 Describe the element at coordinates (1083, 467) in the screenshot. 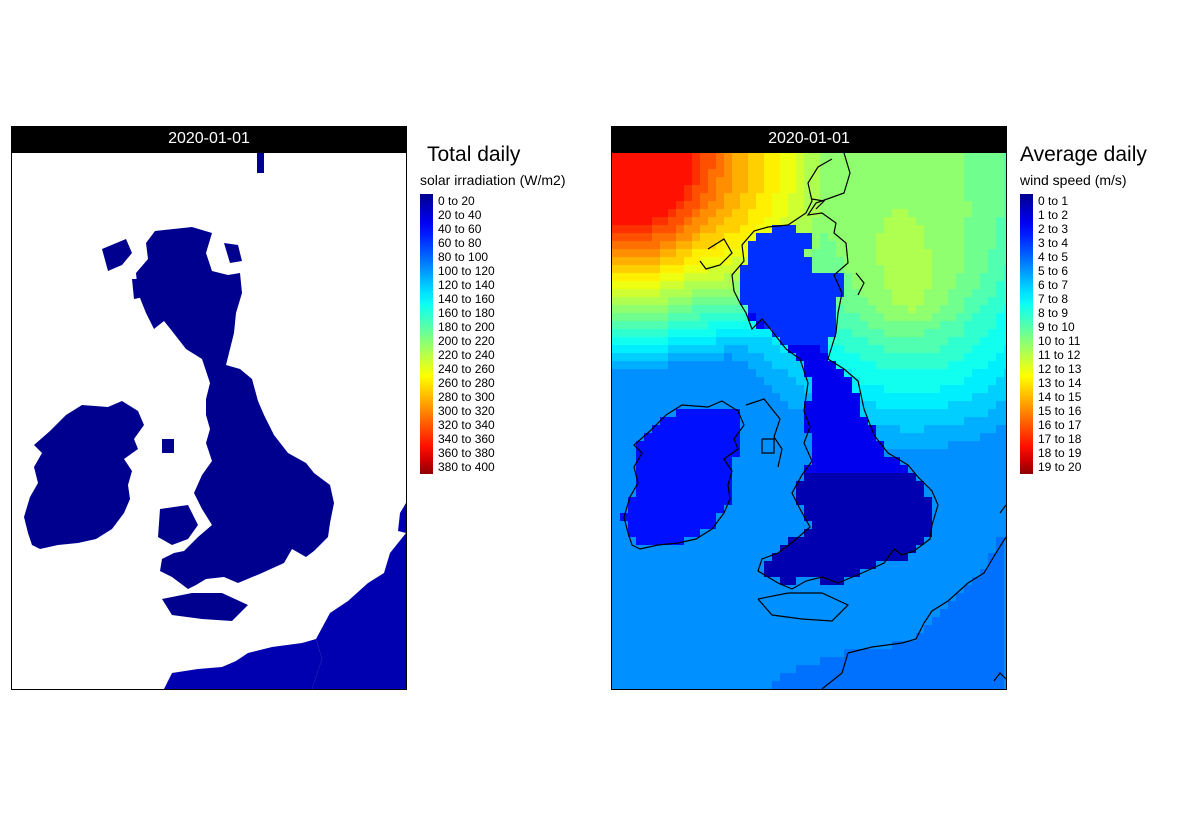

I see `legend-row: 19 to 20` at that location.